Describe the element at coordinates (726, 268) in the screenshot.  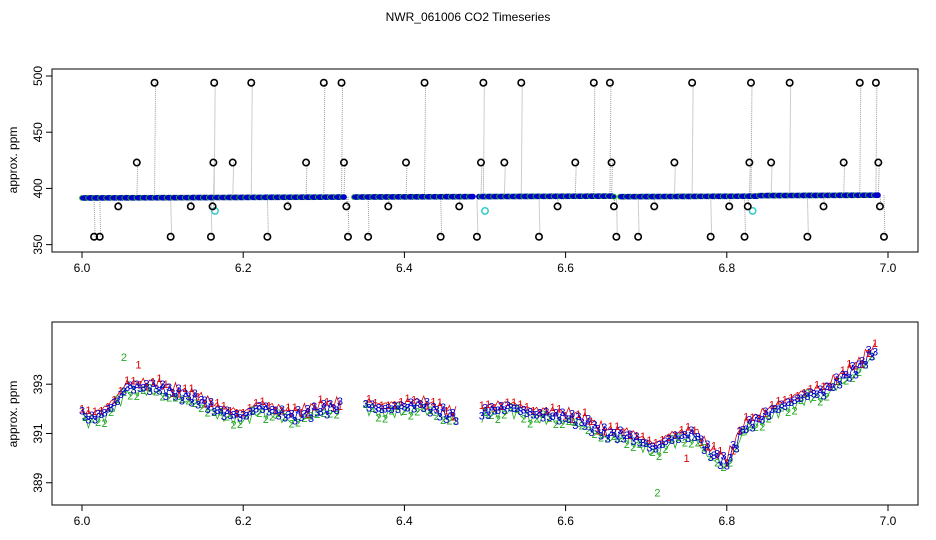
I see `x-tick-label: 6.8` at that location.